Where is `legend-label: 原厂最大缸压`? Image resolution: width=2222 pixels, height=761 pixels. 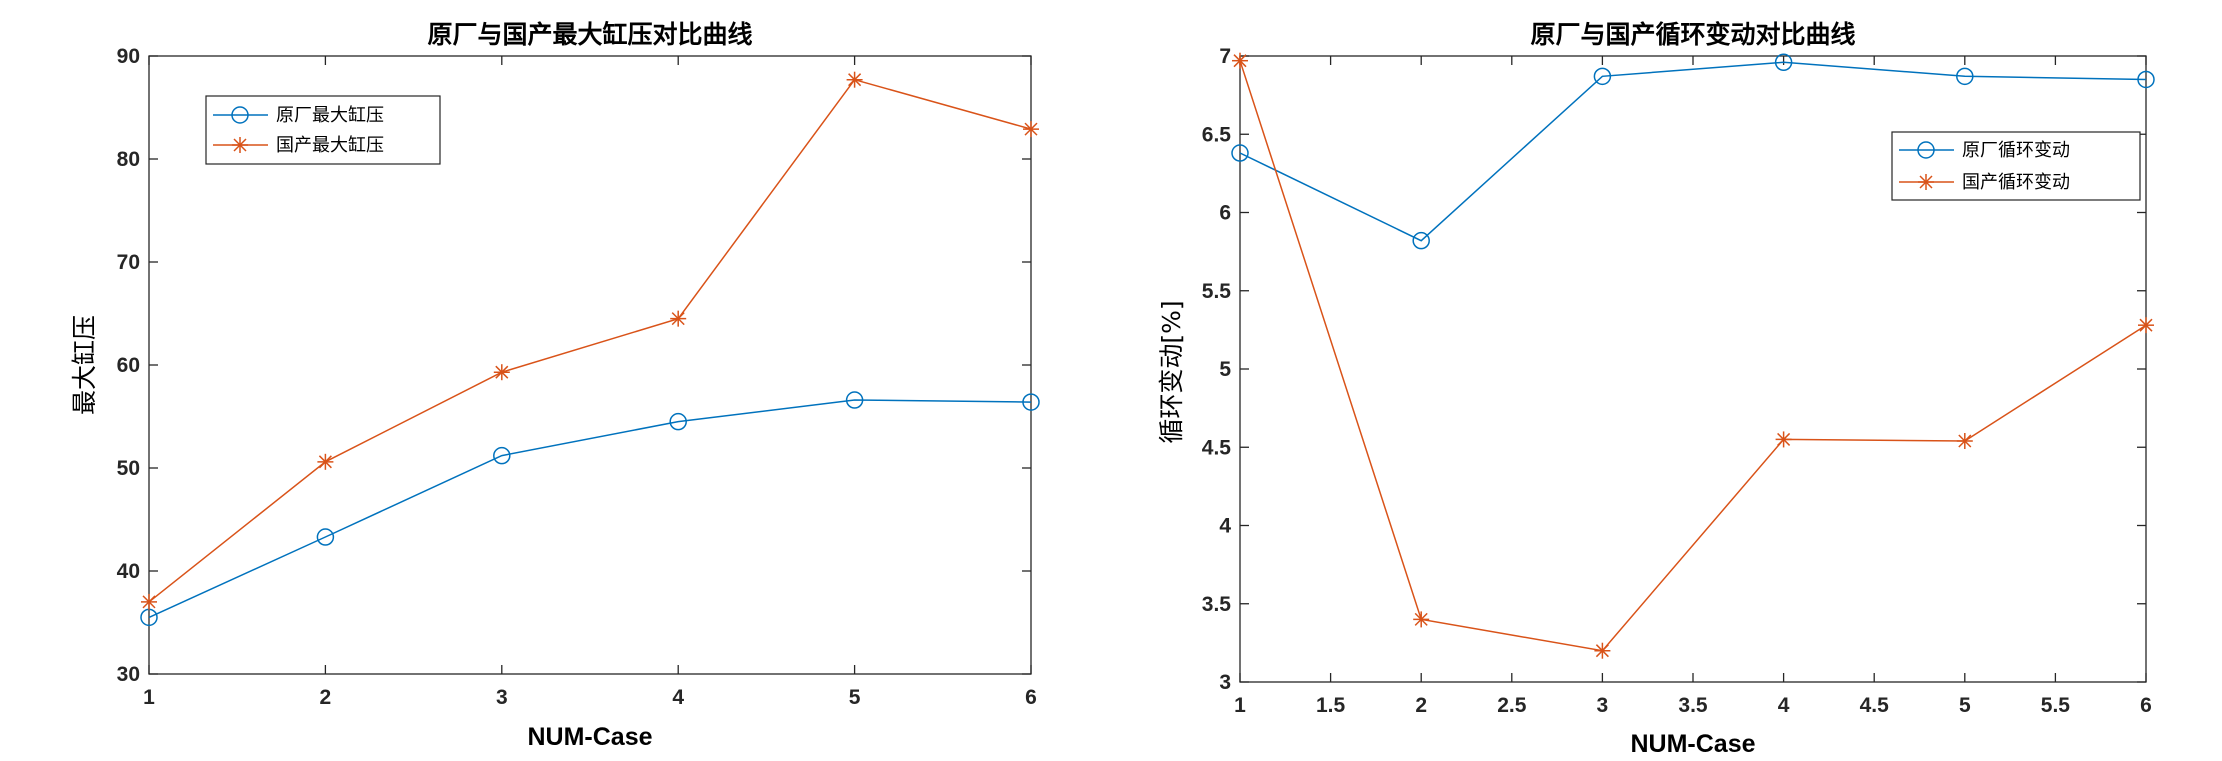 legend-label: 原厂最大缸压 is located at coordinates (330, 115).